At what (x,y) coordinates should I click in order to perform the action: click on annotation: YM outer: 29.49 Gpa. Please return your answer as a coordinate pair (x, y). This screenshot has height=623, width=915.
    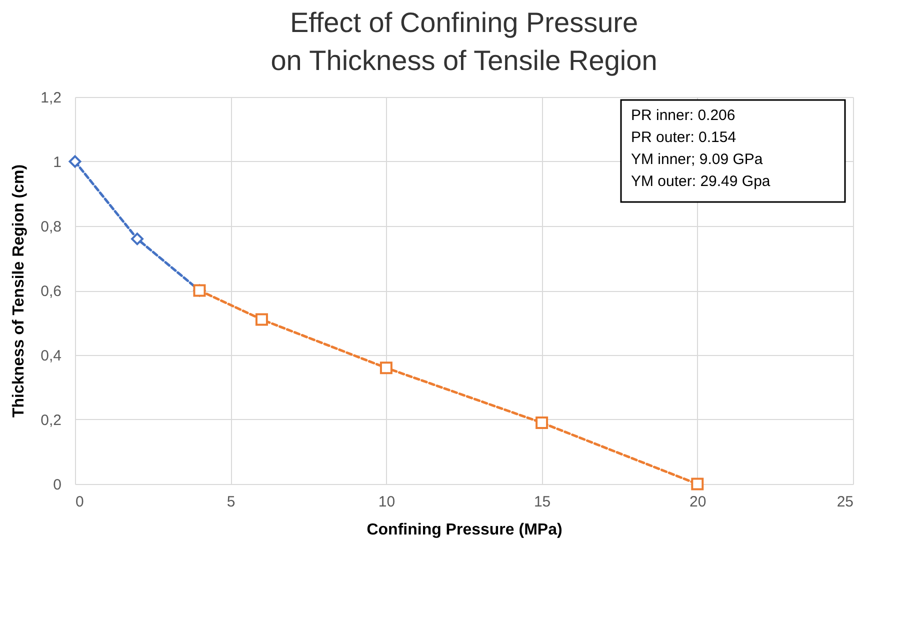
    Looking at the image, I should click on (701, 181).